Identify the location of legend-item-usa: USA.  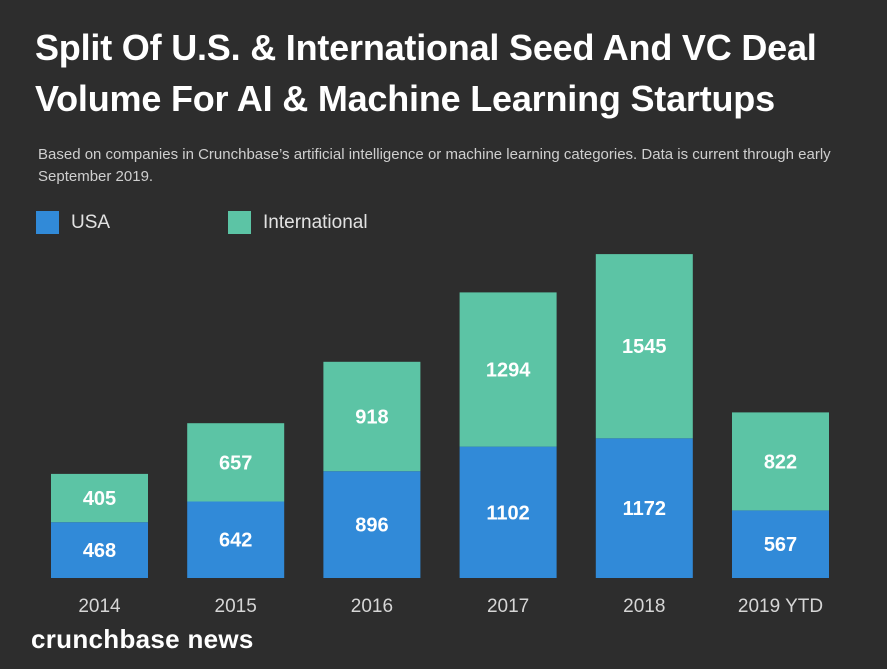
(73, 222).